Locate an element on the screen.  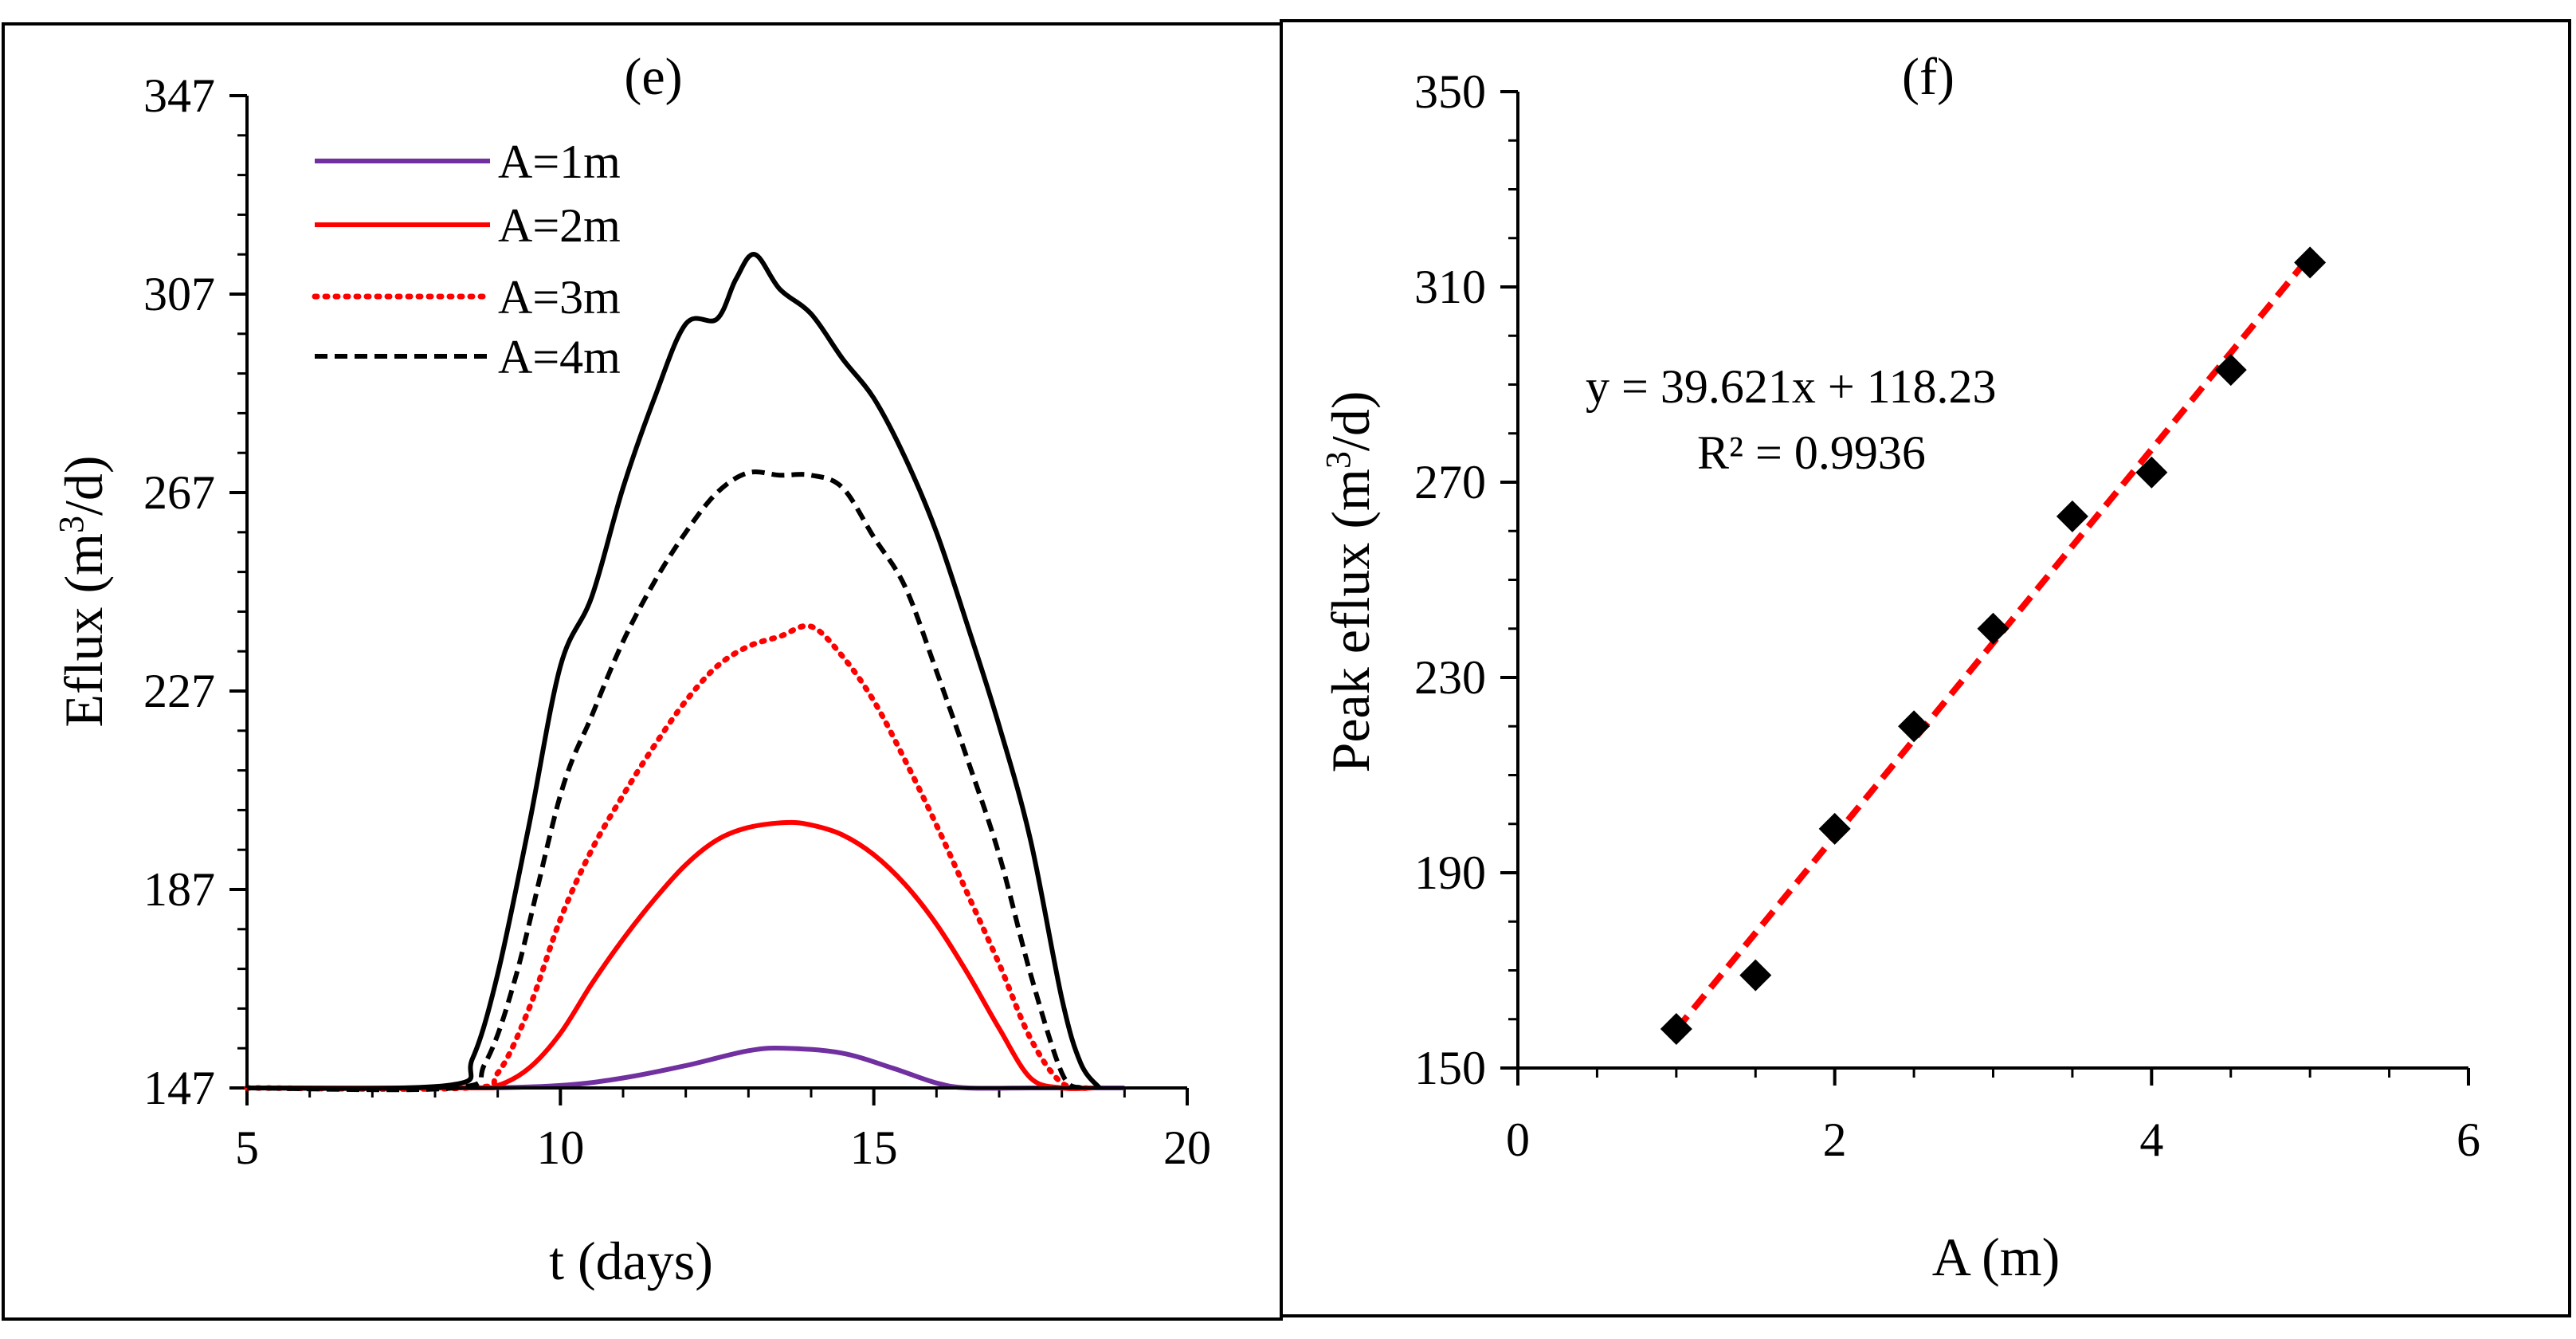
panel-e-y-tick-label: 307 is located at coordinates (179, 294).